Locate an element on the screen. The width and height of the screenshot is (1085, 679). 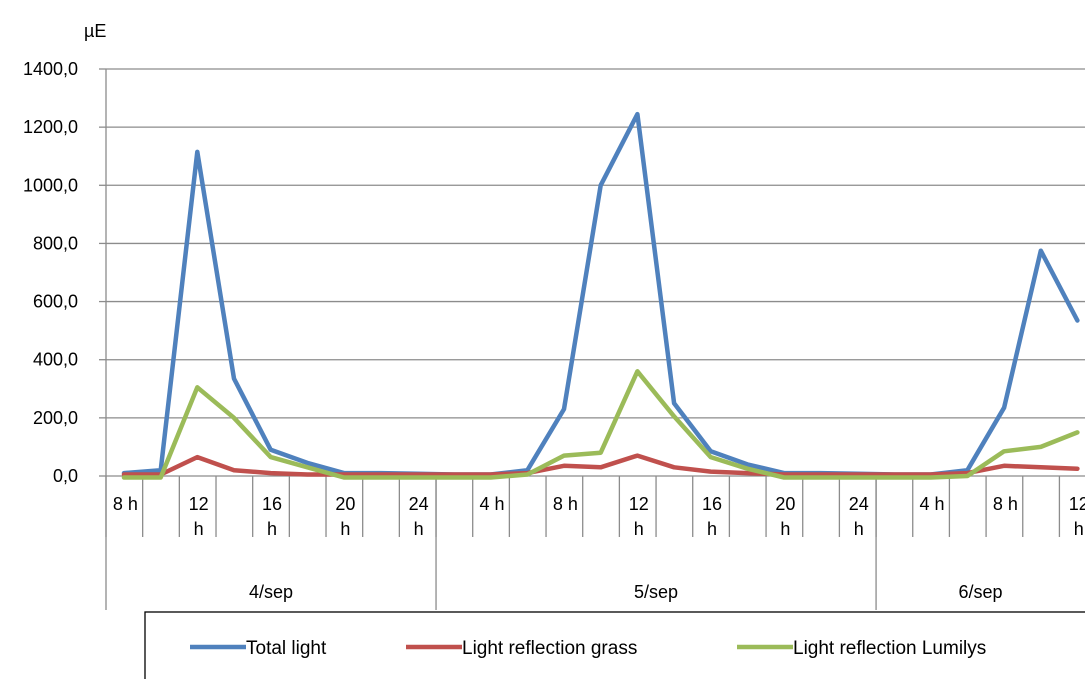
legend-entry: Light reflection Lumilys is located at coordinates (889, 648).